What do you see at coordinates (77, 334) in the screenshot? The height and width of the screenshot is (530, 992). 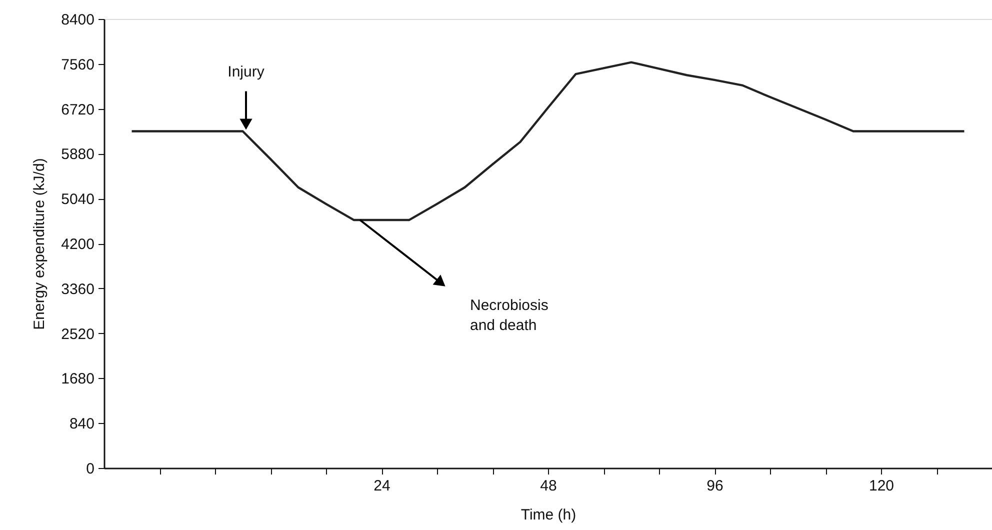 I see `y-tick-label: 2520` at bounding box center [77, 334].